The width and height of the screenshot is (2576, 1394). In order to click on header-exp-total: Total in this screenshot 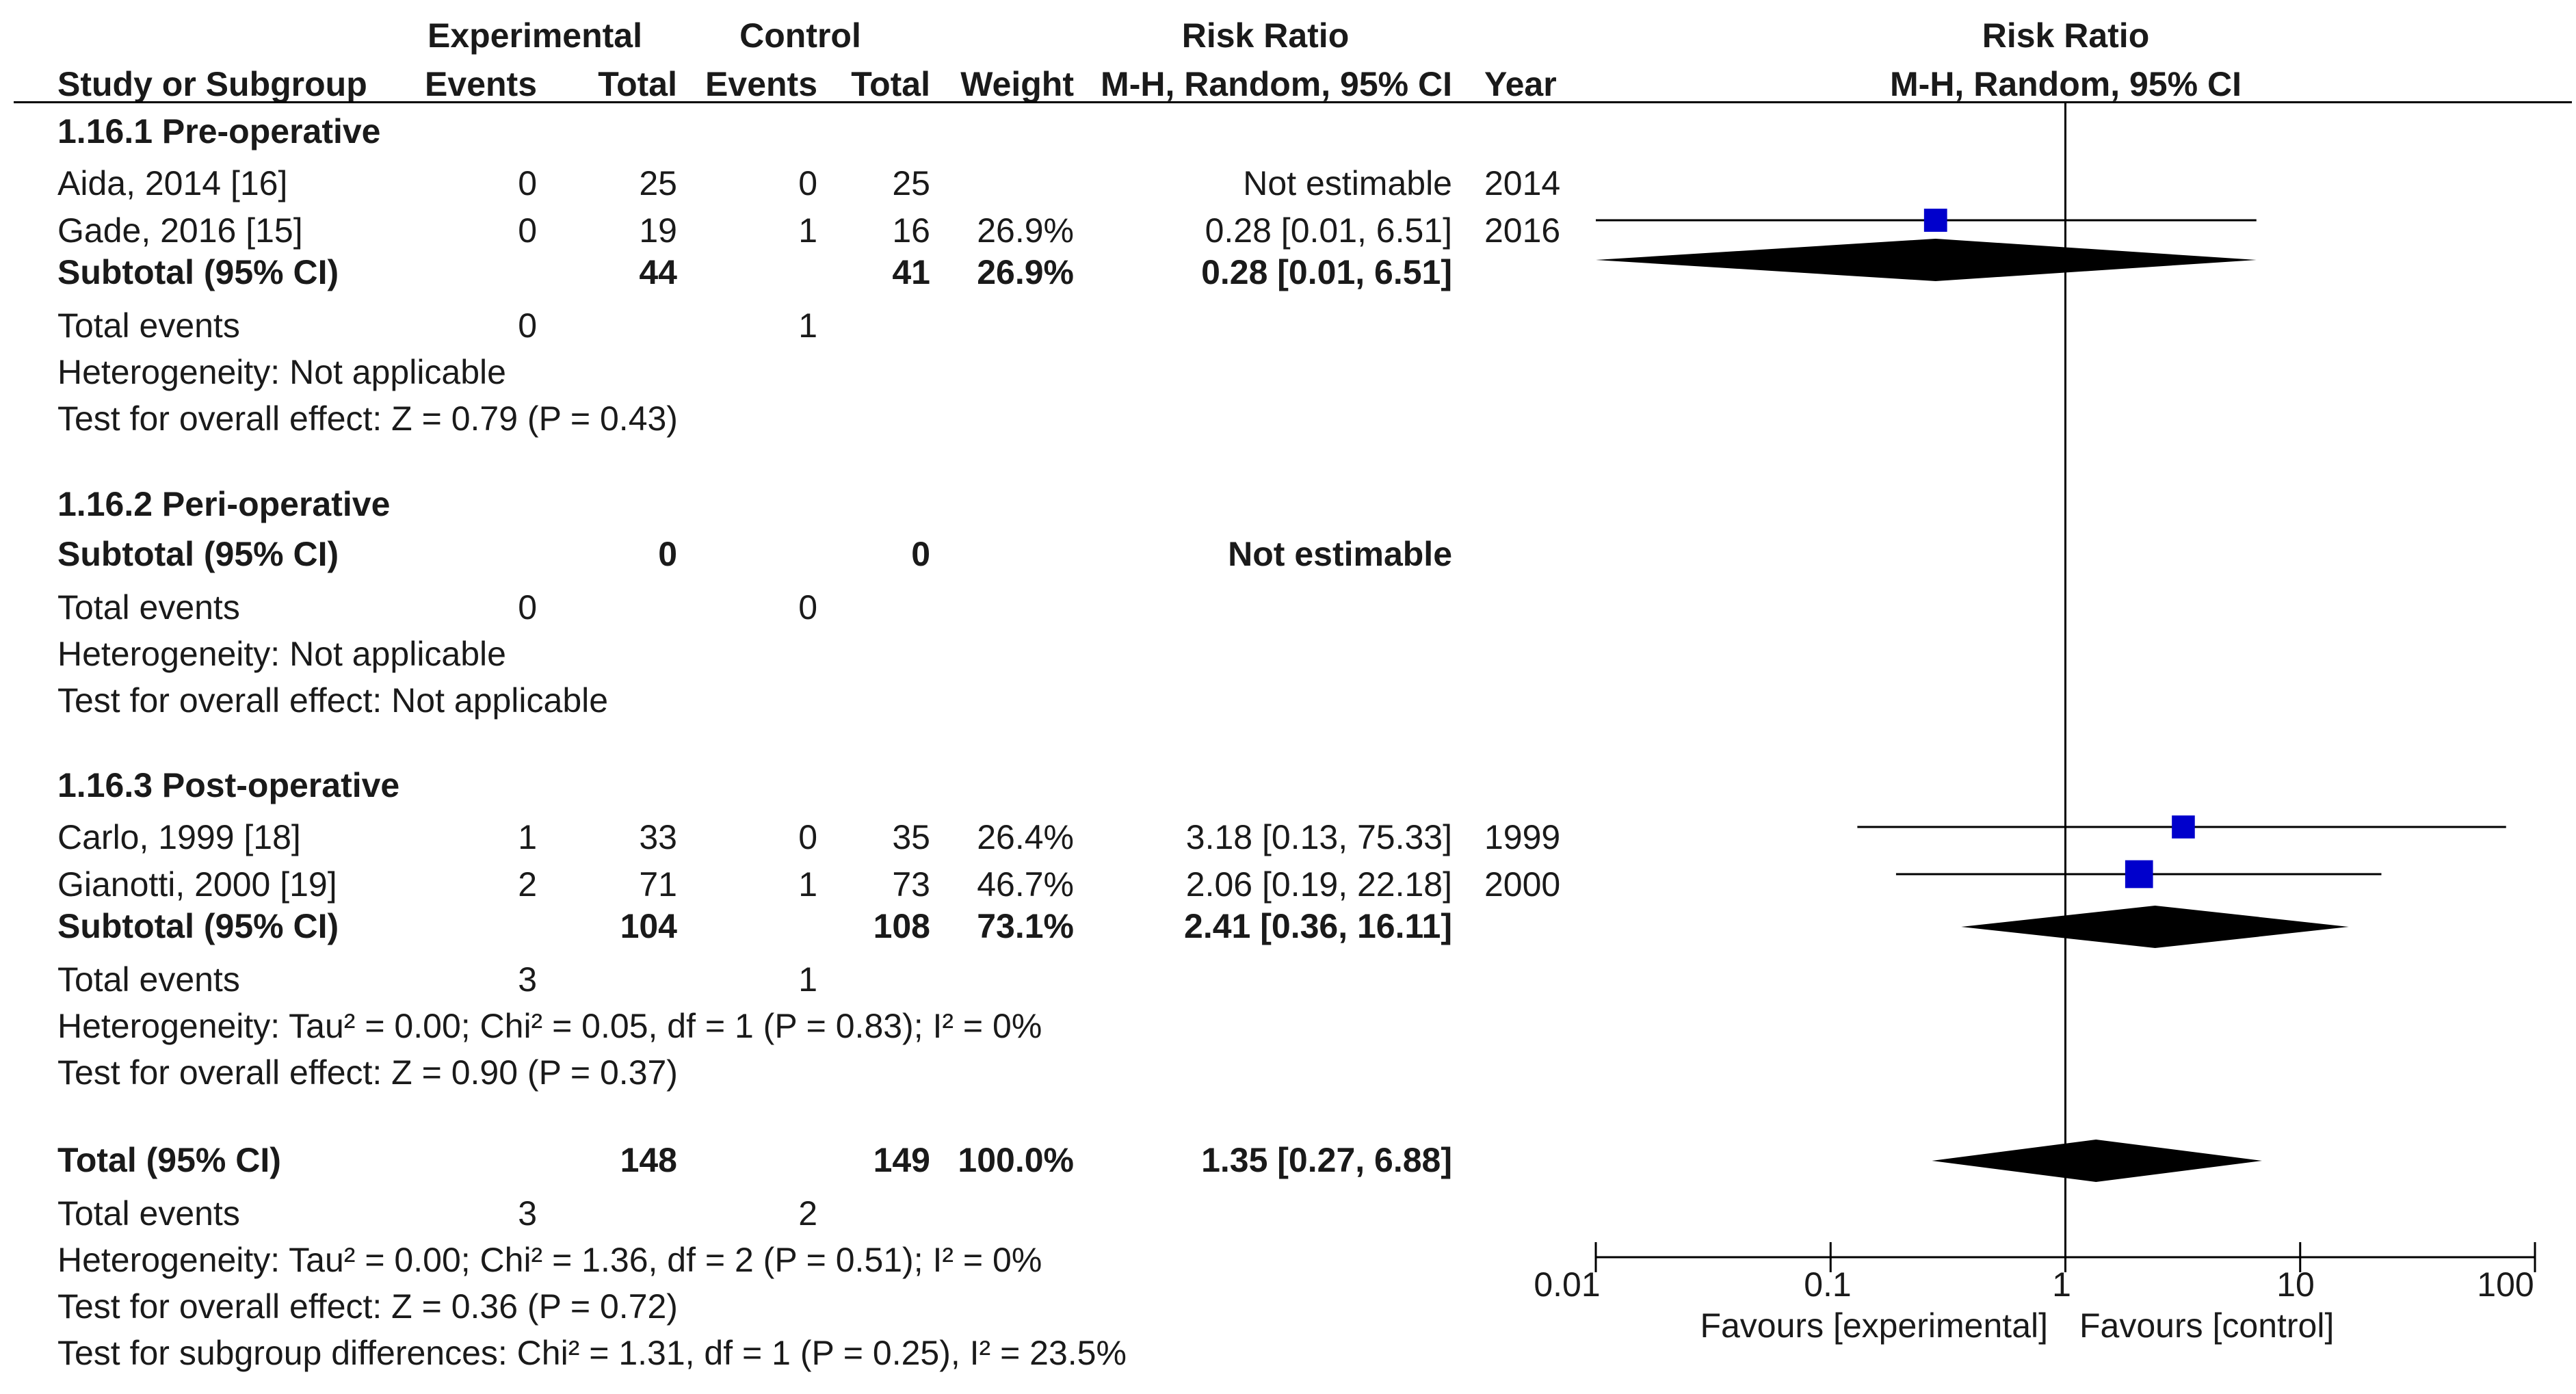, I will do `click(637, 84)`.